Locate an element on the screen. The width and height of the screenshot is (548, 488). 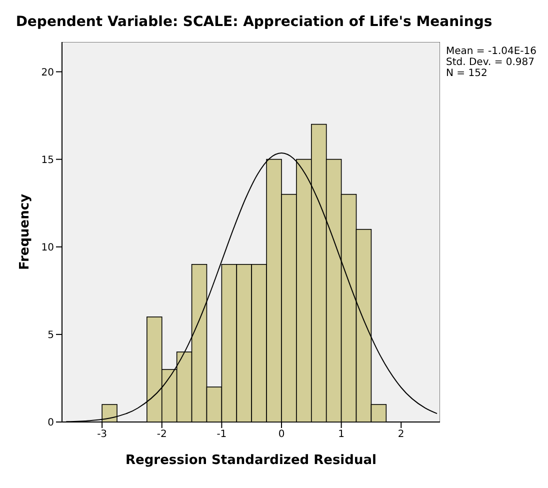
y-tick-label: 15 is located at coordinates (47, 160).